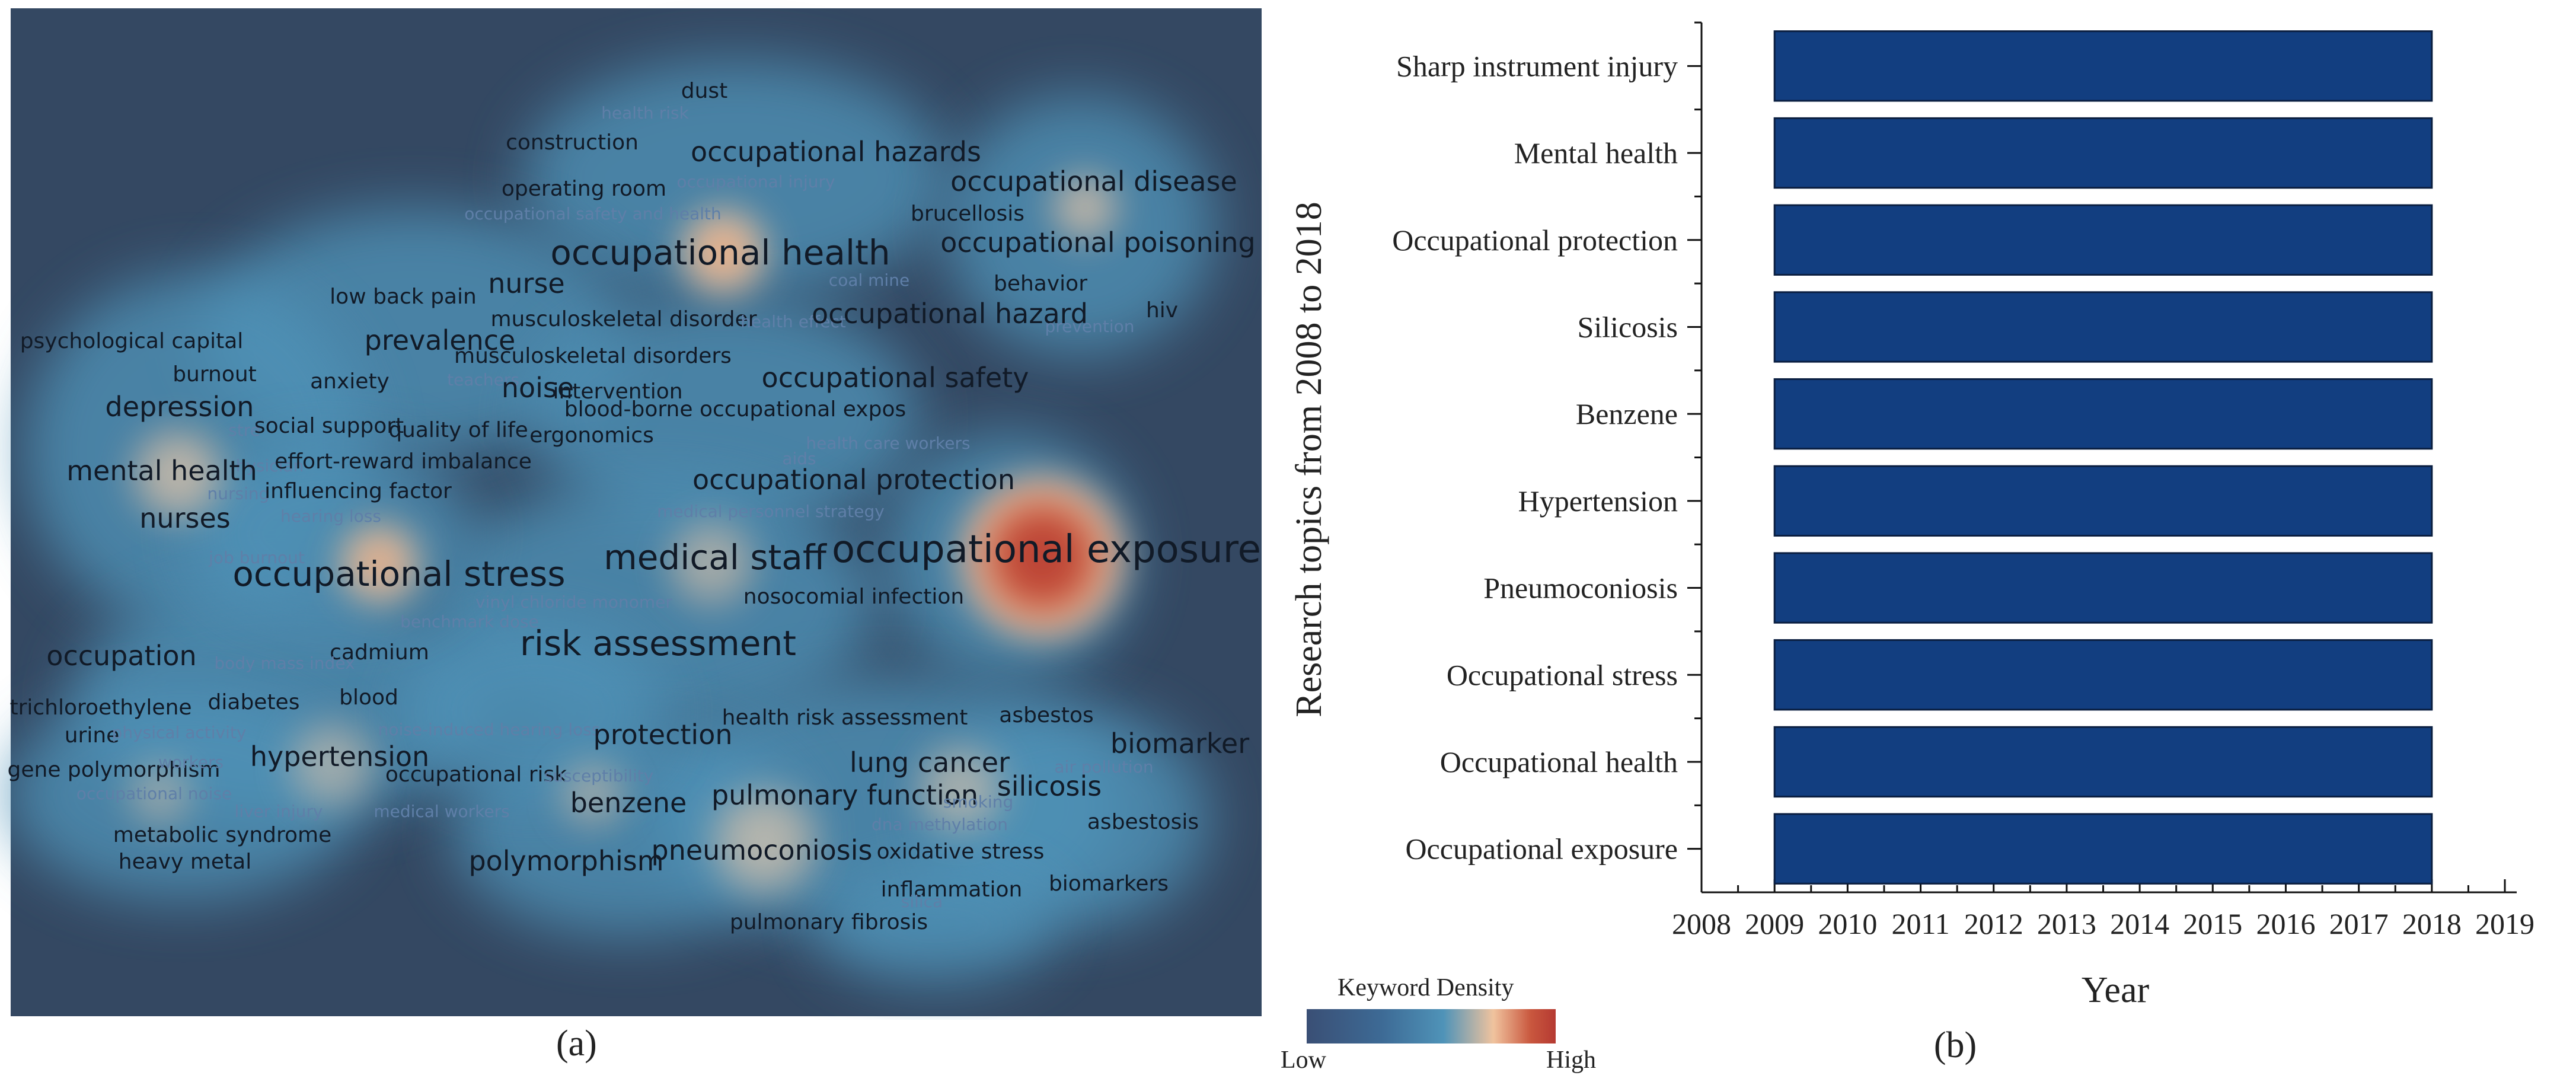 The height and width of the screenshot is (1085, 2576). I want to click on keyword-label: musculoskeletal disorder, so click(623, 319).